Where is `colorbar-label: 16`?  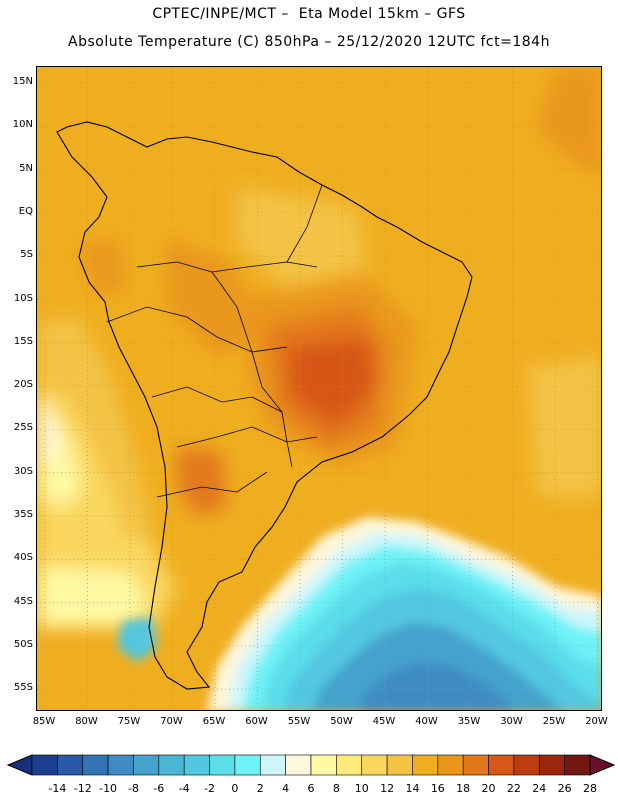
colorbar-label: 16 is located at coordinates (437, 788).